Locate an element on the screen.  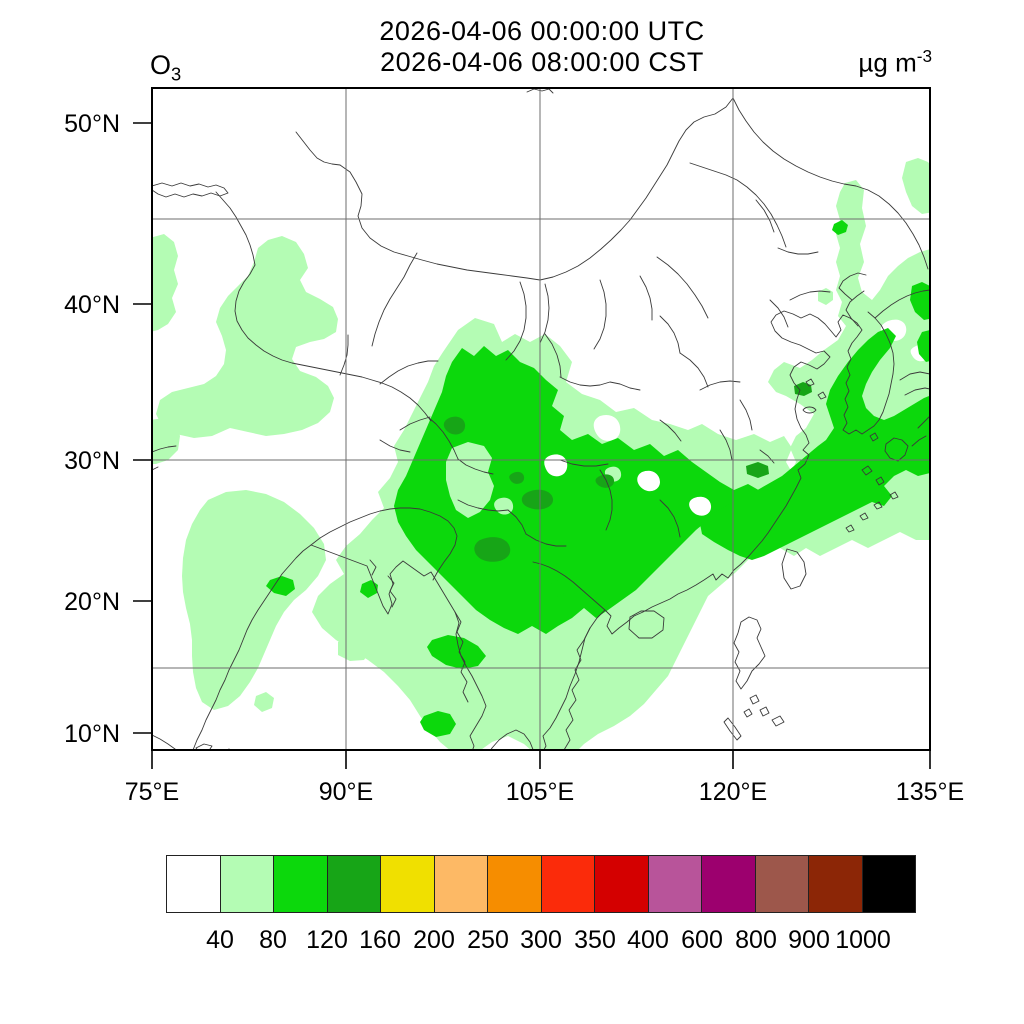
coastline-gulf-of-thailand is located at coordinates (512, 739).